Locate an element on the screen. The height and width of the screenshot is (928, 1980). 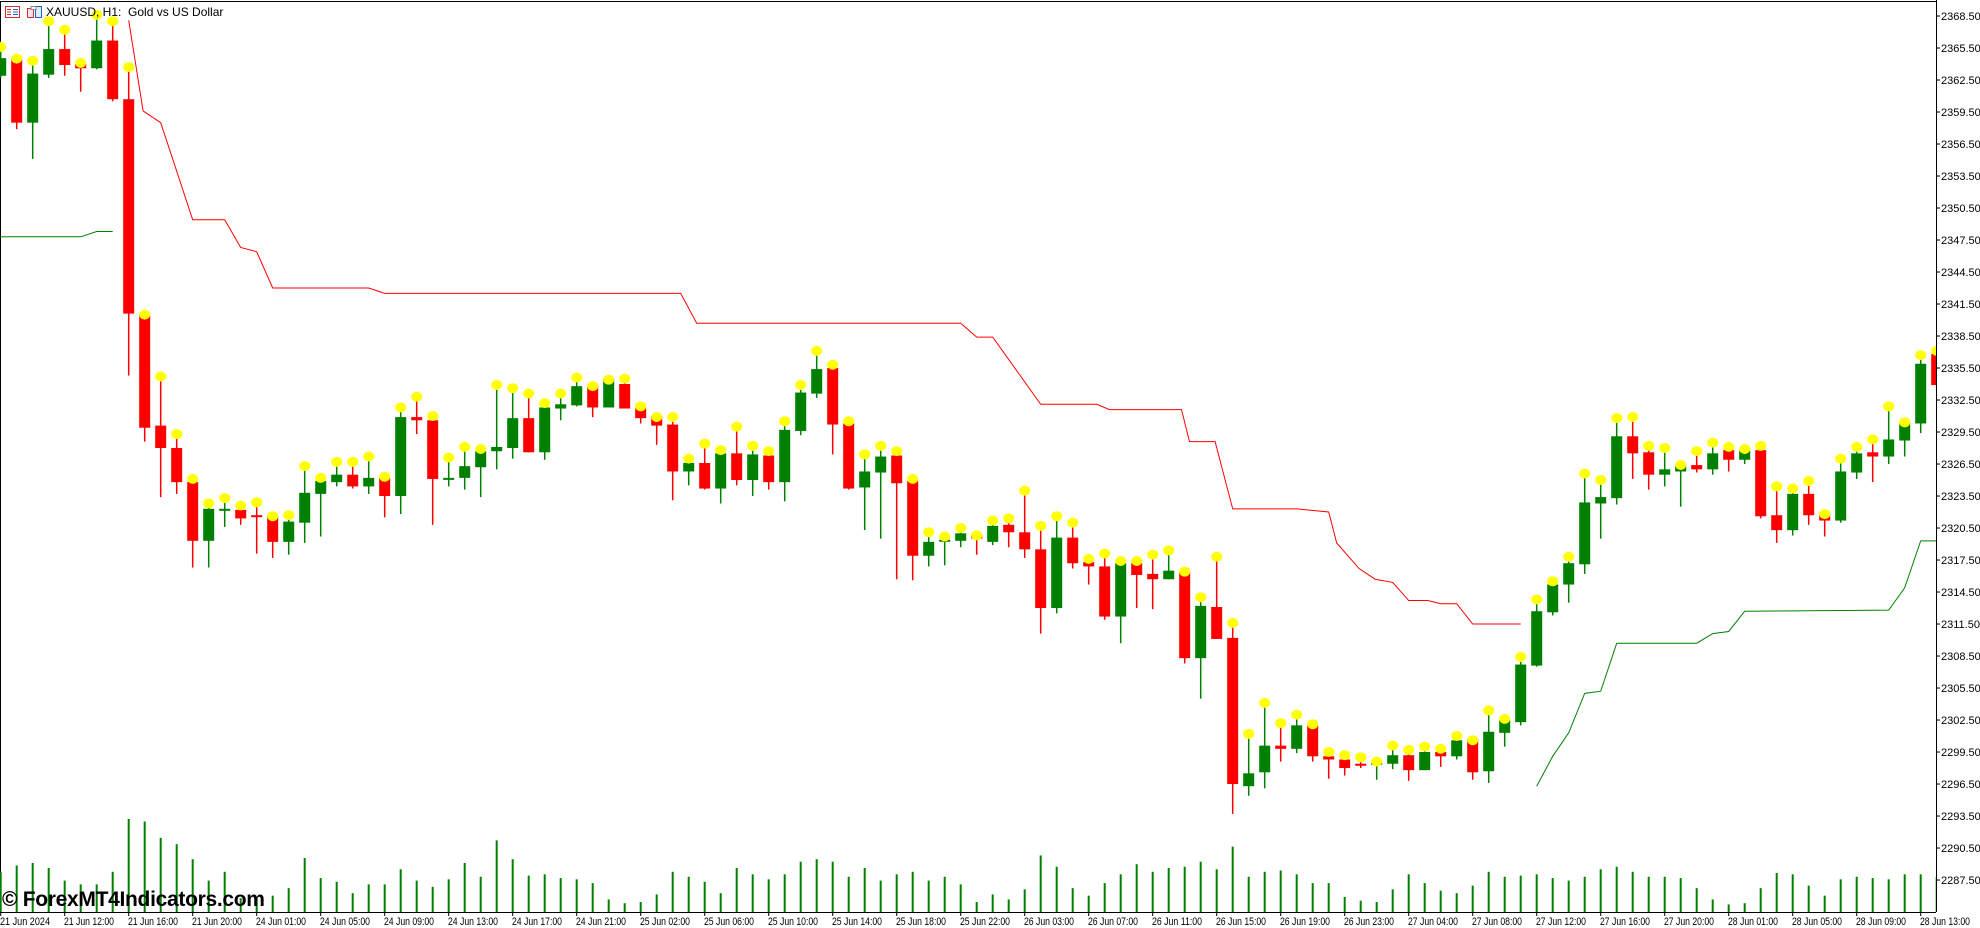
chart-properties-icon is located at coordinates (34, 12).